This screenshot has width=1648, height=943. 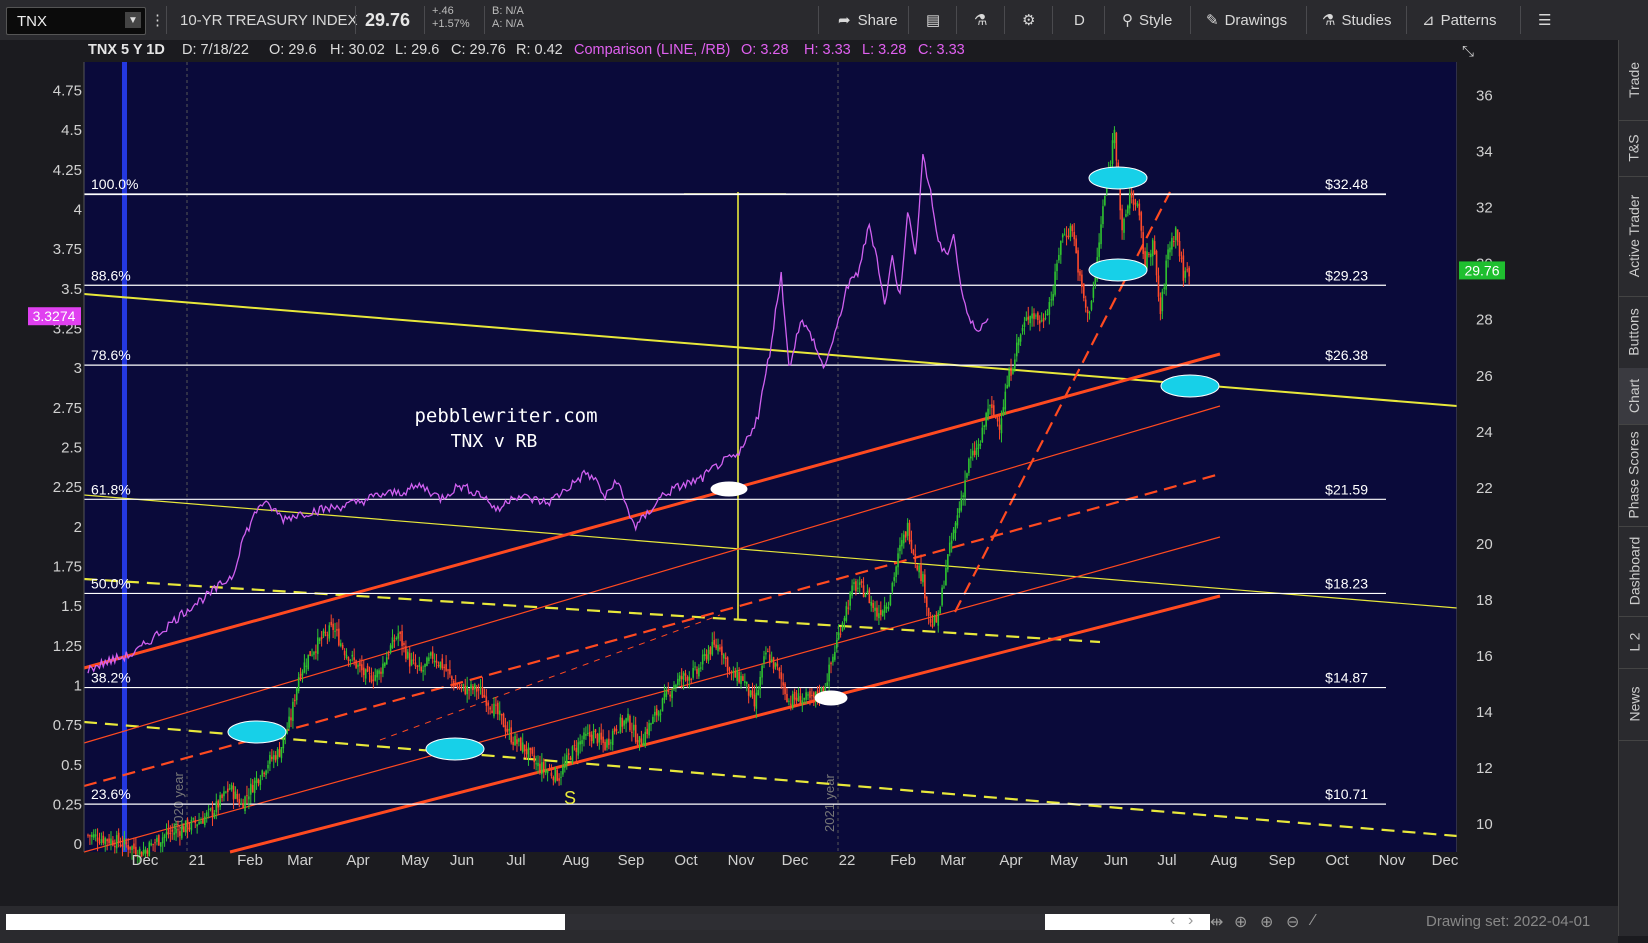 I want to click on scrollbar-thumb, so click(x=805, y=922).